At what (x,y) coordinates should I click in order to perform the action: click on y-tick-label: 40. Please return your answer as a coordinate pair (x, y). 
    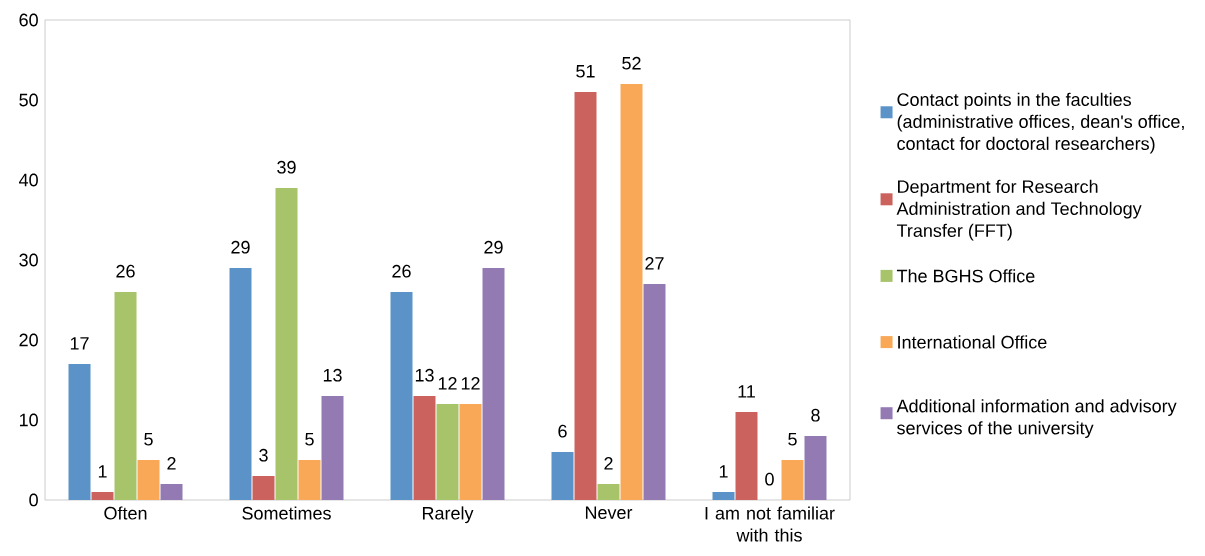
    Looking at the image, I should click on (28, 180).